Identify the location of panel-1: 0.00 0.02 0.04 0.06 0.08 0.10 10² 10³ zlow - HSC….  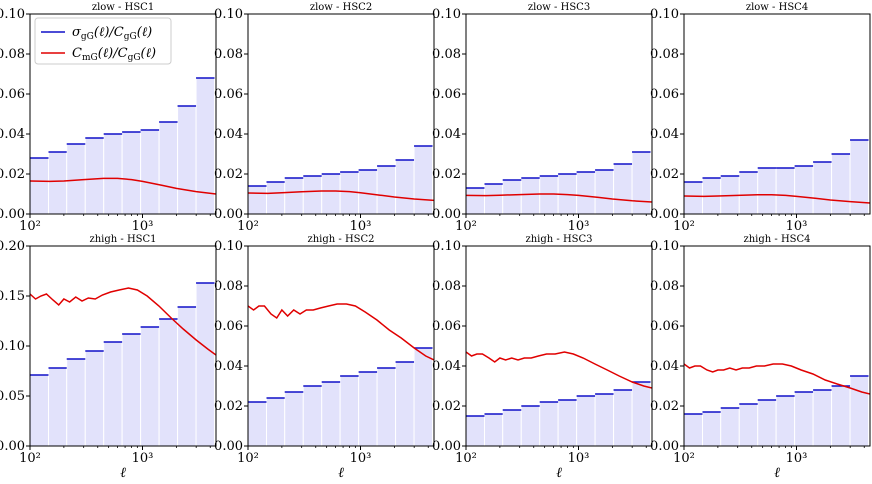
(108, 118).